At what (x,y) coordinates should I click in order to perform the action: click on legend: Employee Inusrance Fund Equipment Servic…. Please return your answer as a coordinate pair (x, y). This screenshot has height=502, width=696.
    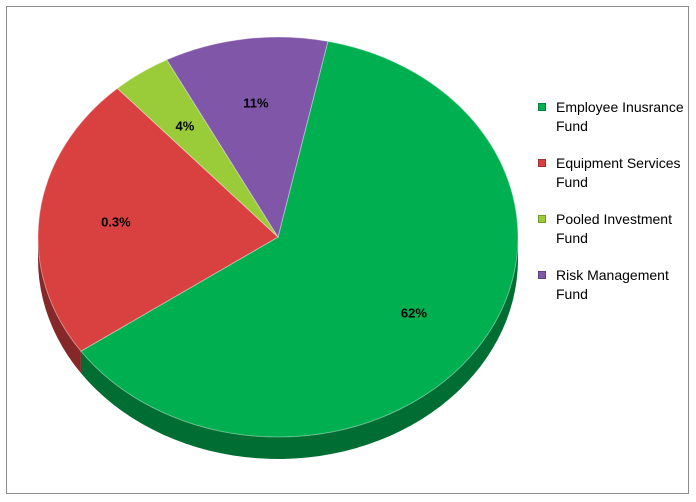
    Looking at the image, I should click on (611, 201).